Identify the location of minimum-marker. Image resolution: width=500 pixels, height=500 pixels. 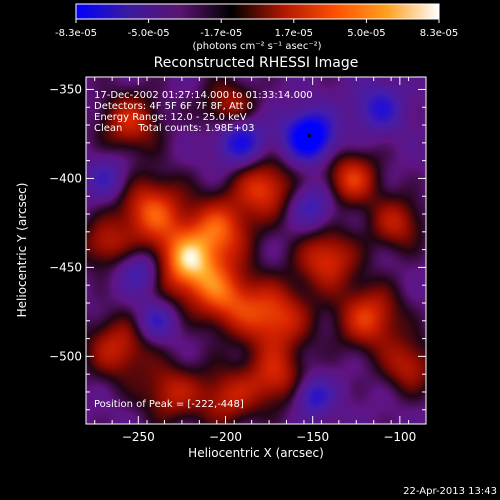
(309, 136).